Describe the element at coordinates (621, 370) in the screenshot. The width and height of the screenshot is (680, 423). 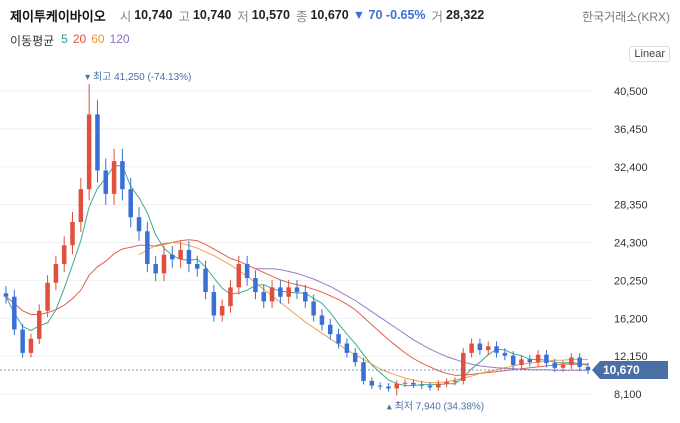
I see `price-tag-label: 10,670` at that location.